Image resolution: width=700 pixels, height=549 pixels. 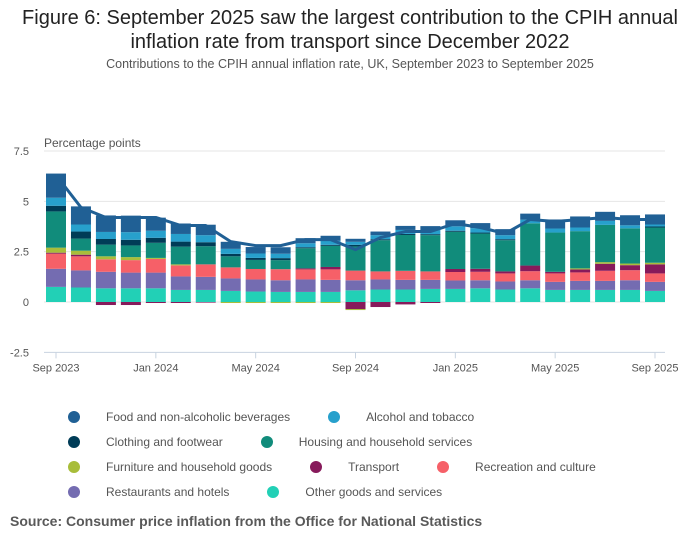 I want to click on legend-item: Furniture and household goods, so click(x=181, y=467).